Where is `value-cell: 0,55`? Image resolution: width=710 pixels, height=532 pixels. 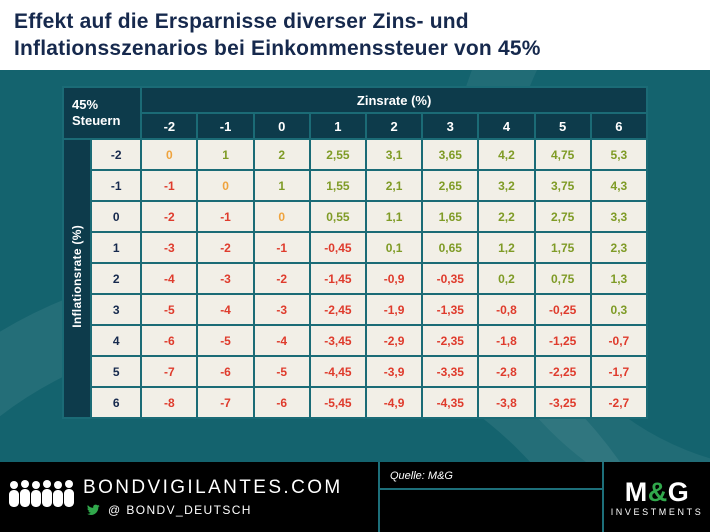 value-cell: 0,55 is located at coordinates (338, 216).